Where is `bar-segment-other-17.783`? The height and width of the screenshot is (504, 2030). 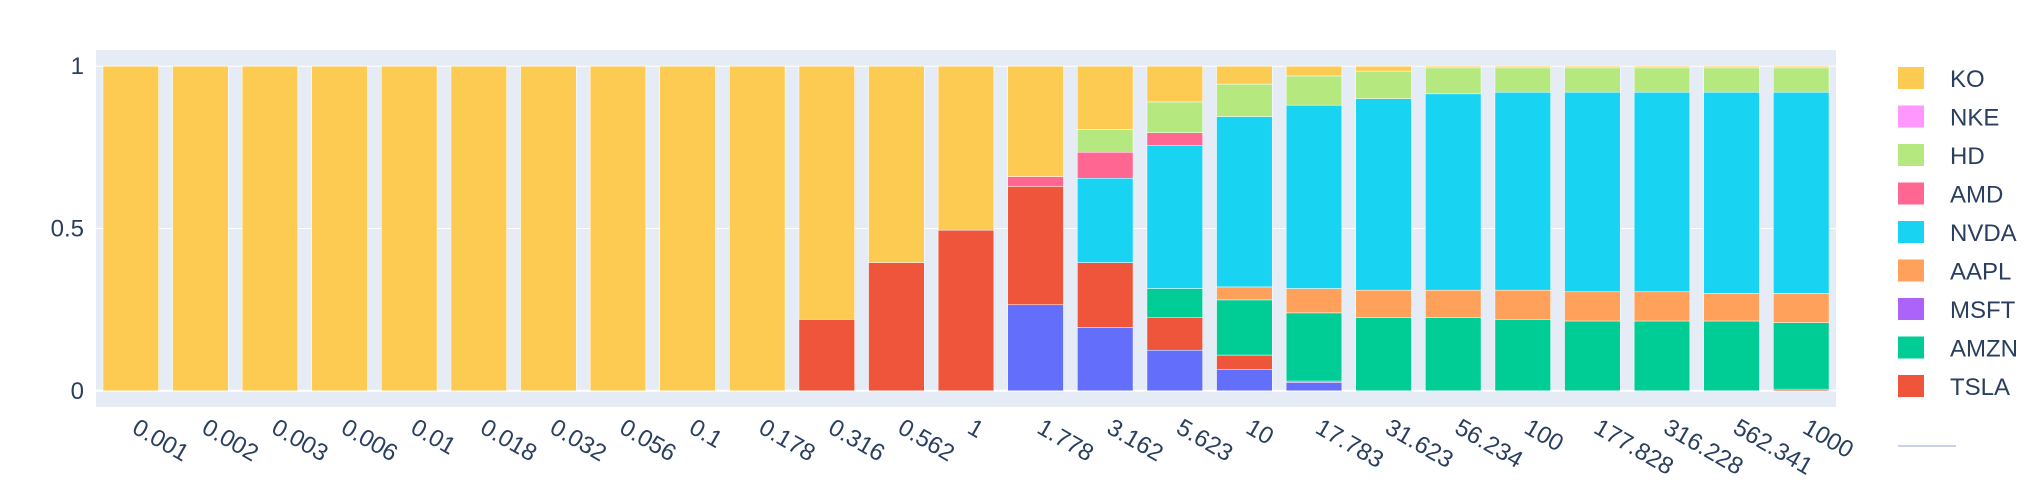 bar-segment-other-17.783 is located at coordinates (1314, 387).